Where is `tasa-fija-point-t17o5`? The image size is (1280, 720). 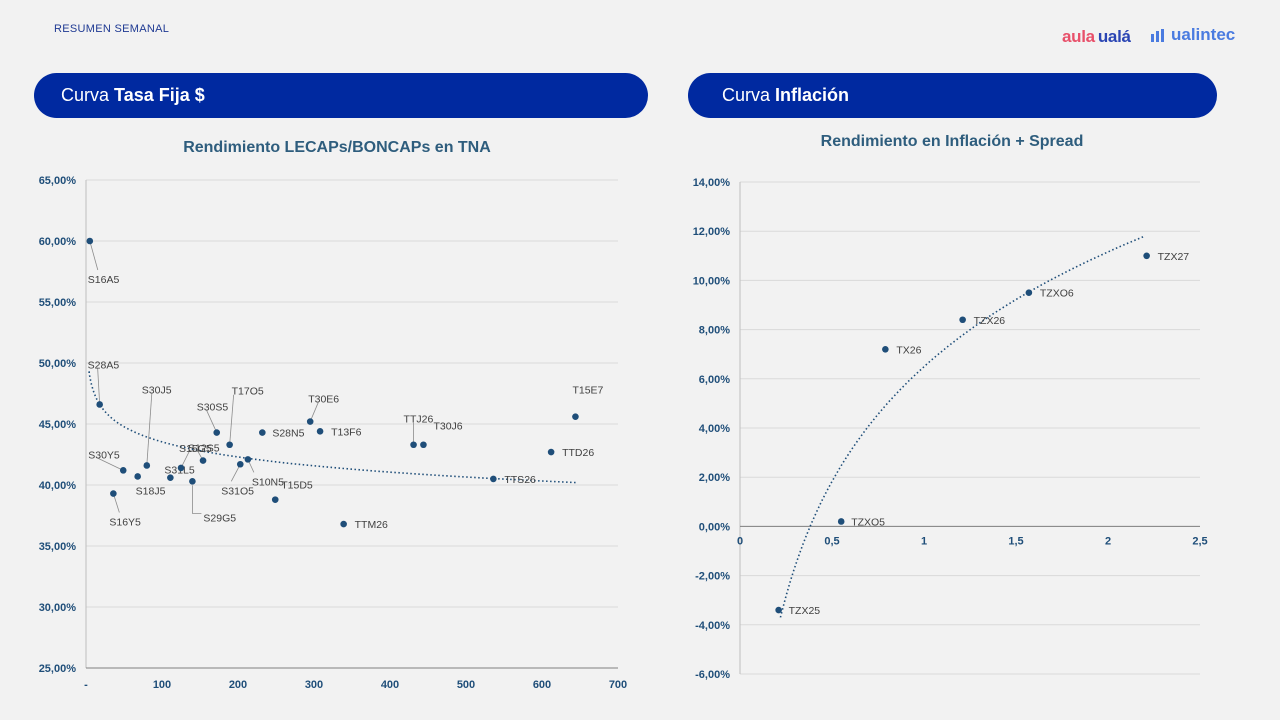 tasa-fija-point-t17o5 is located at coordinates (229, 445).